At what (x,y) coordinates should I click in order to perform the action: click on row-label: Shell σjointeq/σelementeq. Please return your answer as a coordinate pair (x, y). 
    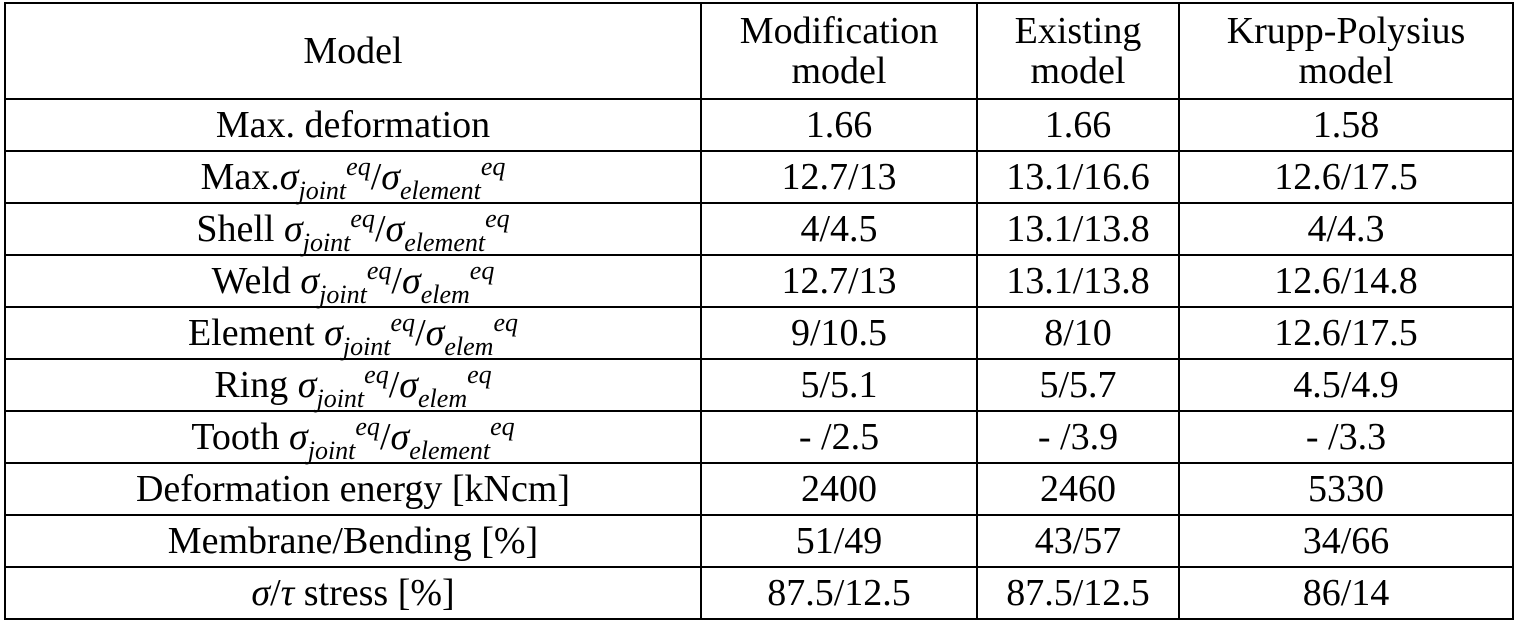
    Looking at the image, I should click on (353, 229).